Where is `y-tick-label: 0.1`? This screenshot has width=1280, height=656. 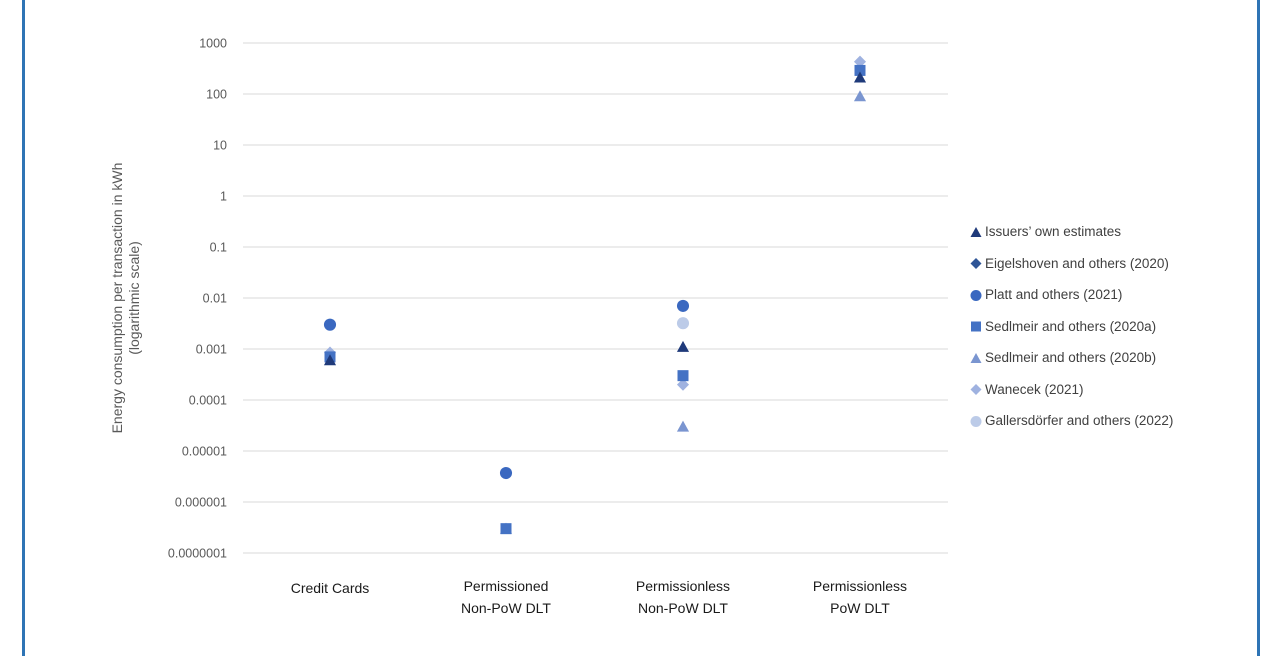
y-tick-label: 0.1 is located at coordinates (218, 248).